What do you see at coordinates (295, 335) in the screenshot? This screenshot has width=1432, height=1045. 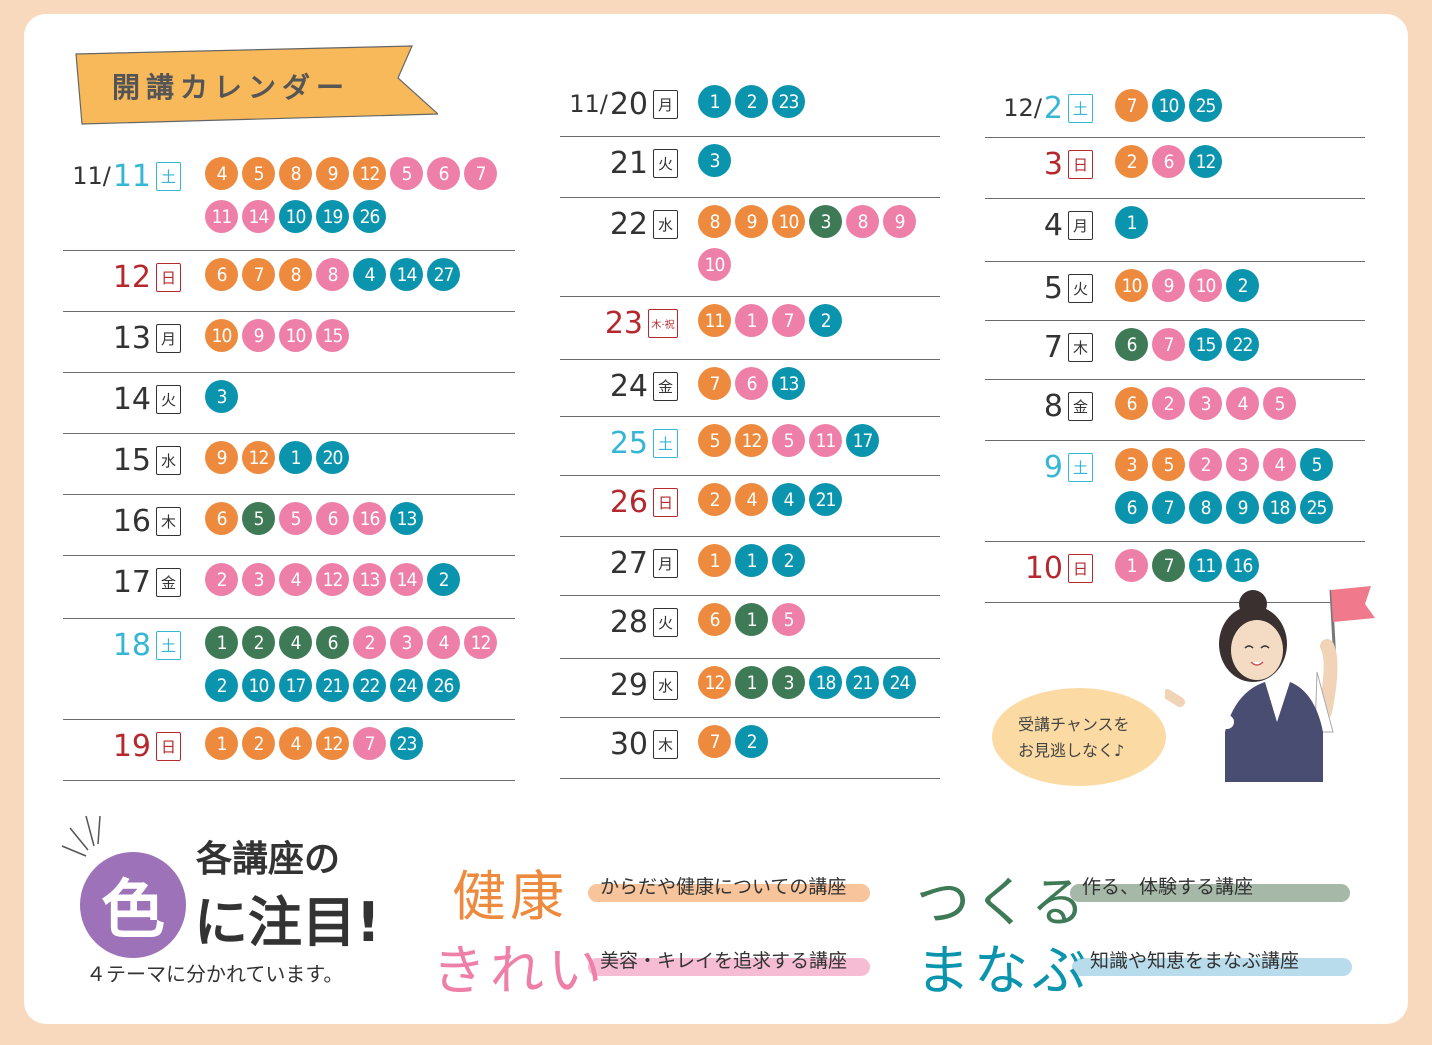 I see `course-dot-pink: 10` at bounding box center [295, 335].